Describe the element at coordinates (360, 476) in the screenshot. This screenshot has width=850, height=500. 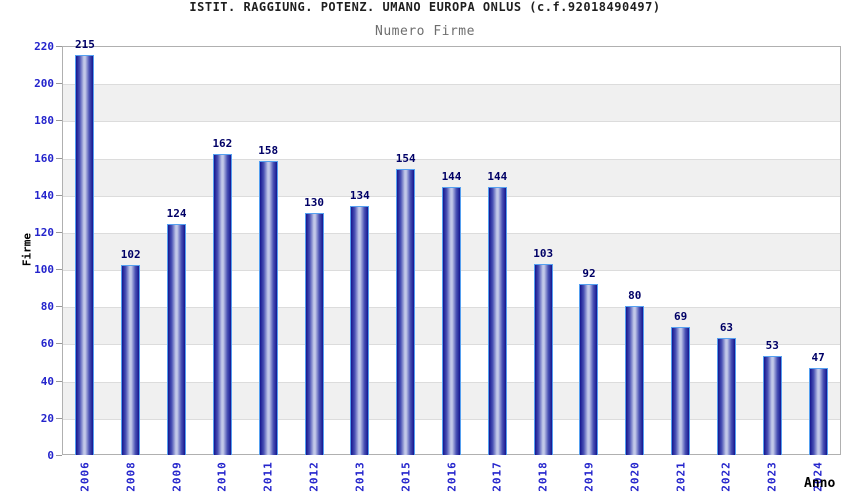
I see `x-category-label: 2013` at that location.